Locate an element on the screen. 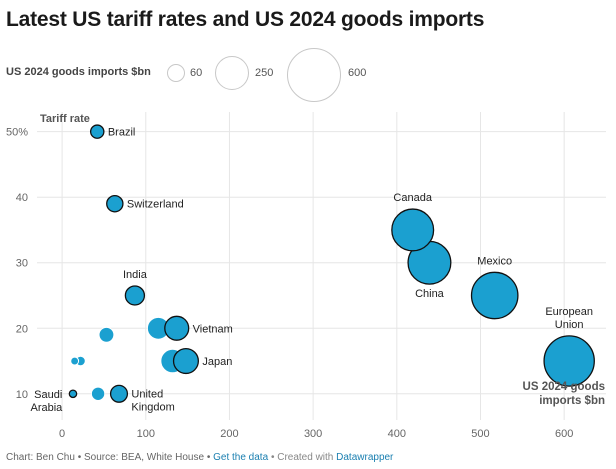  label-line: Switzerland is located at coordinates (155, 205).